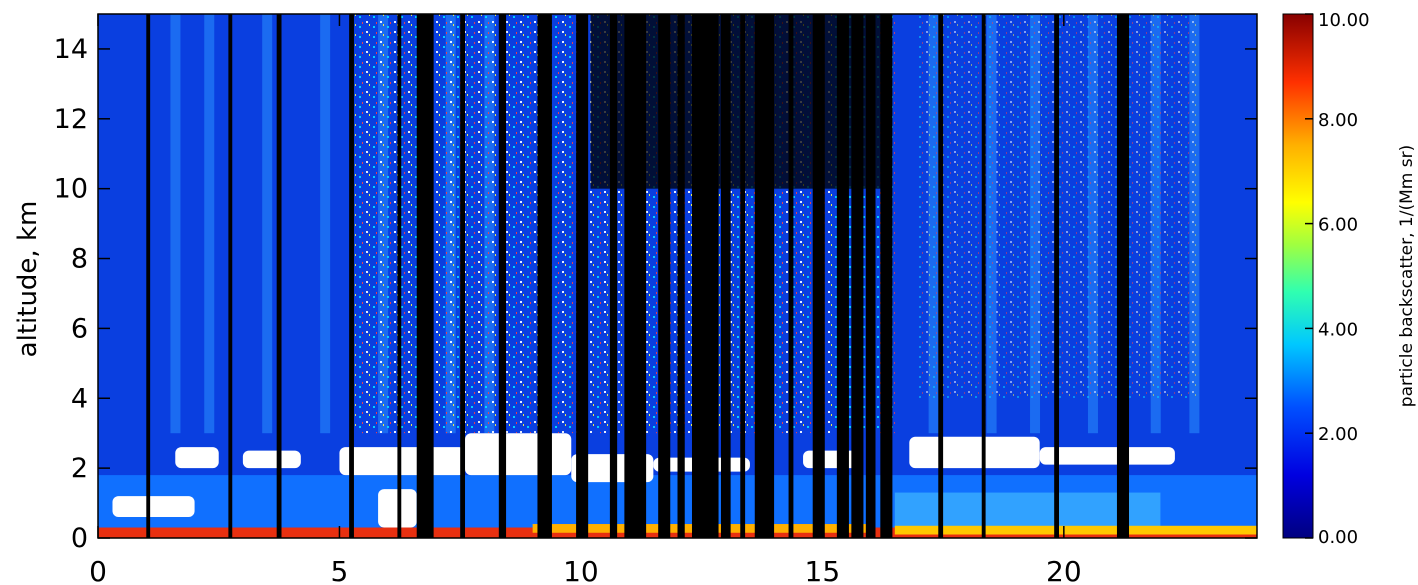 The height and width of the screenshot is (585, 1418). Describe the element at coordinates (79, 468) in the screenshot. I see `y-tick-label: 2` at that location.